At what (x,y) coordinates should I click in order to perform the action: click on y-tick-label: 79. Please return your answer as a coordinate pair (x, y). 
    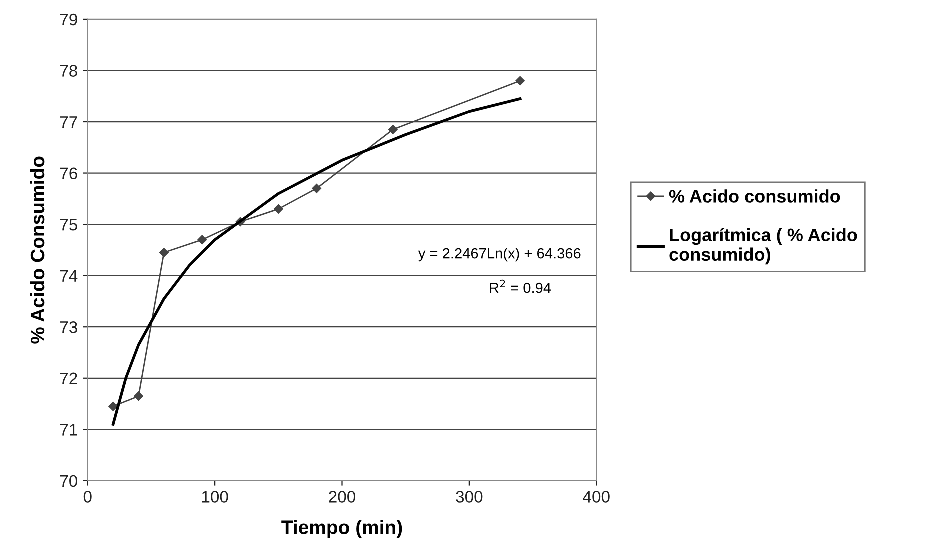
    Looking at the image, I should click on (69, 20).